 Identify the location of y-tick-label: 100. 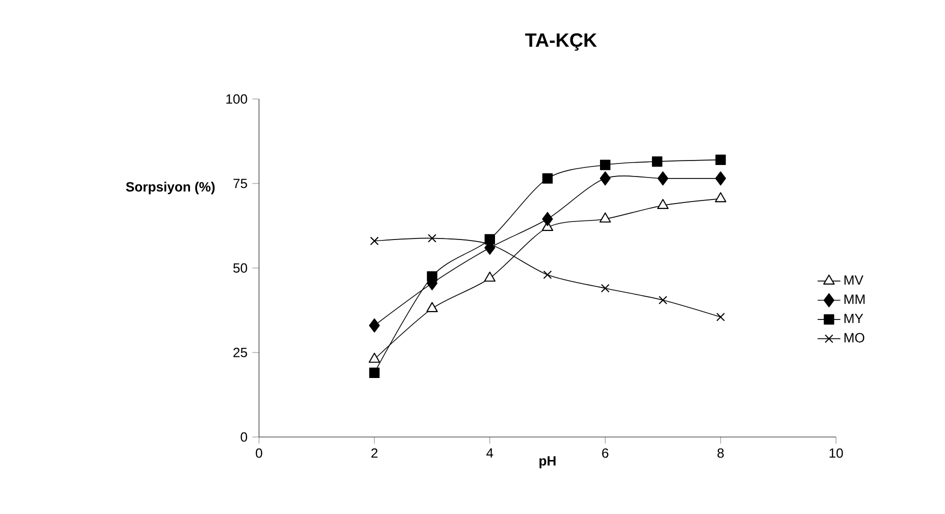
(237, 99).